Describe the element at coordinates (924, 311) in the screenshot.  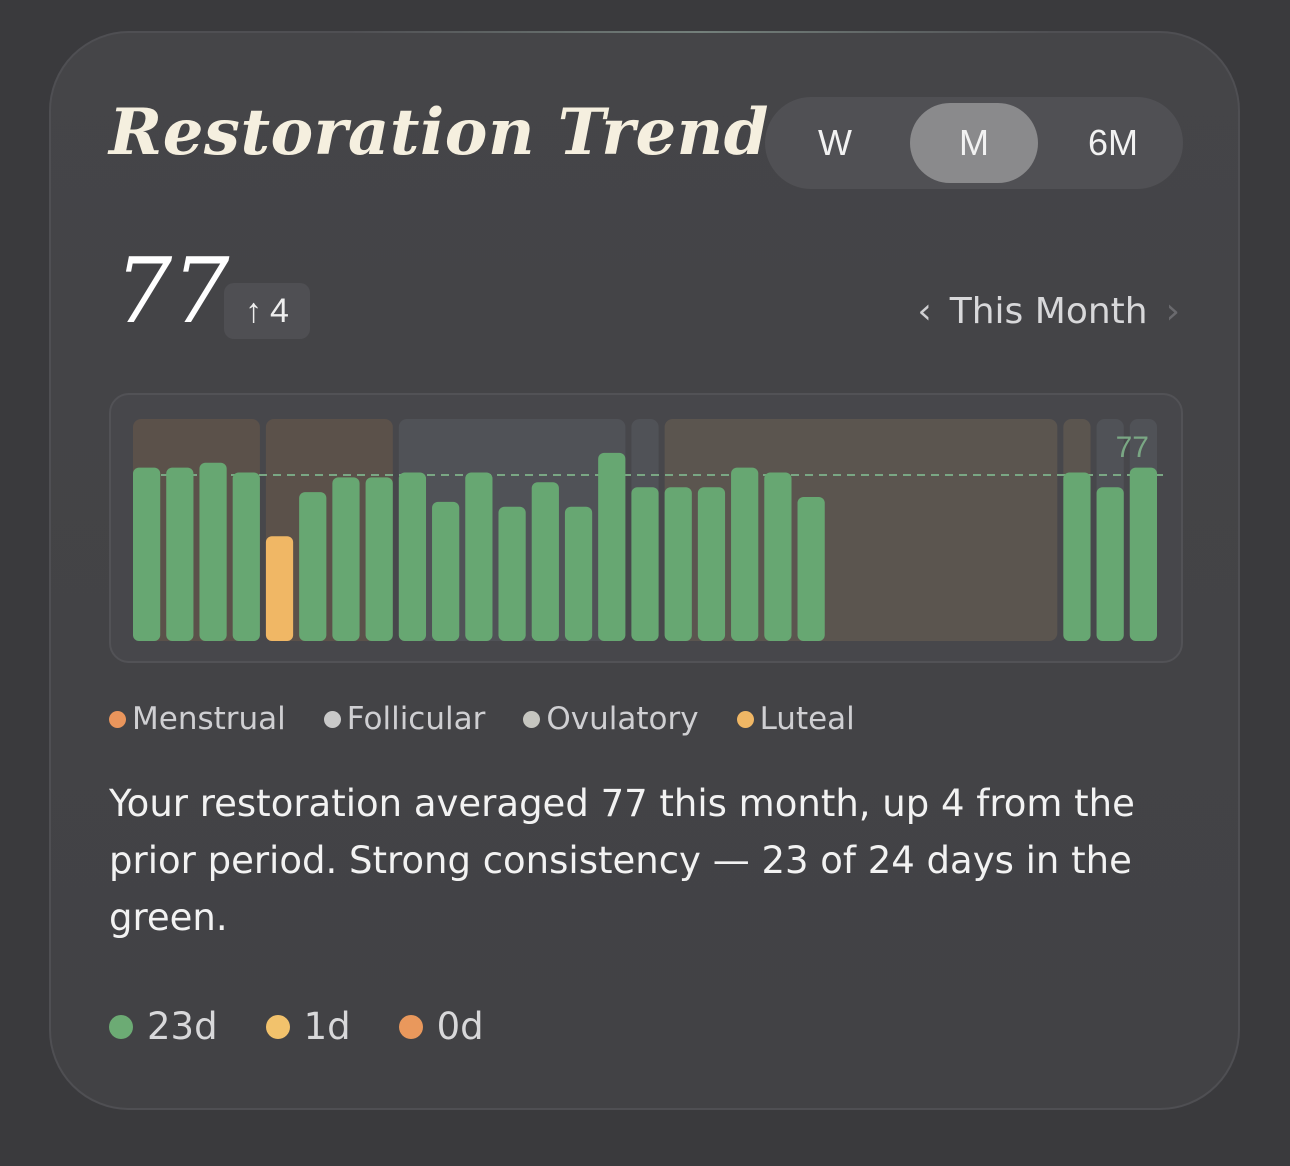
I see `chevron-left-icon: ‹` at that location.